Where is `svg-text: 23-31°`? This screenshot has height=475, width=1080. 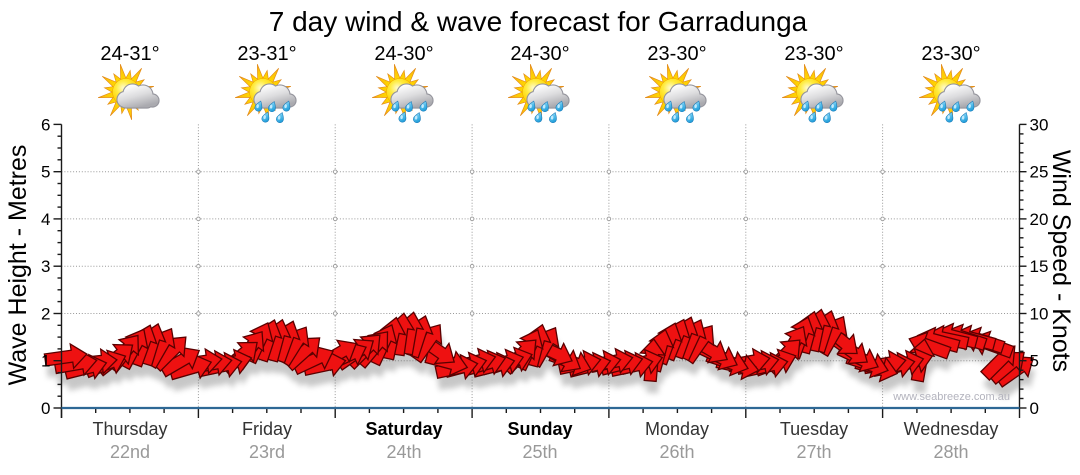
svg-text: 23-31° is located at coordinates (266, 54).